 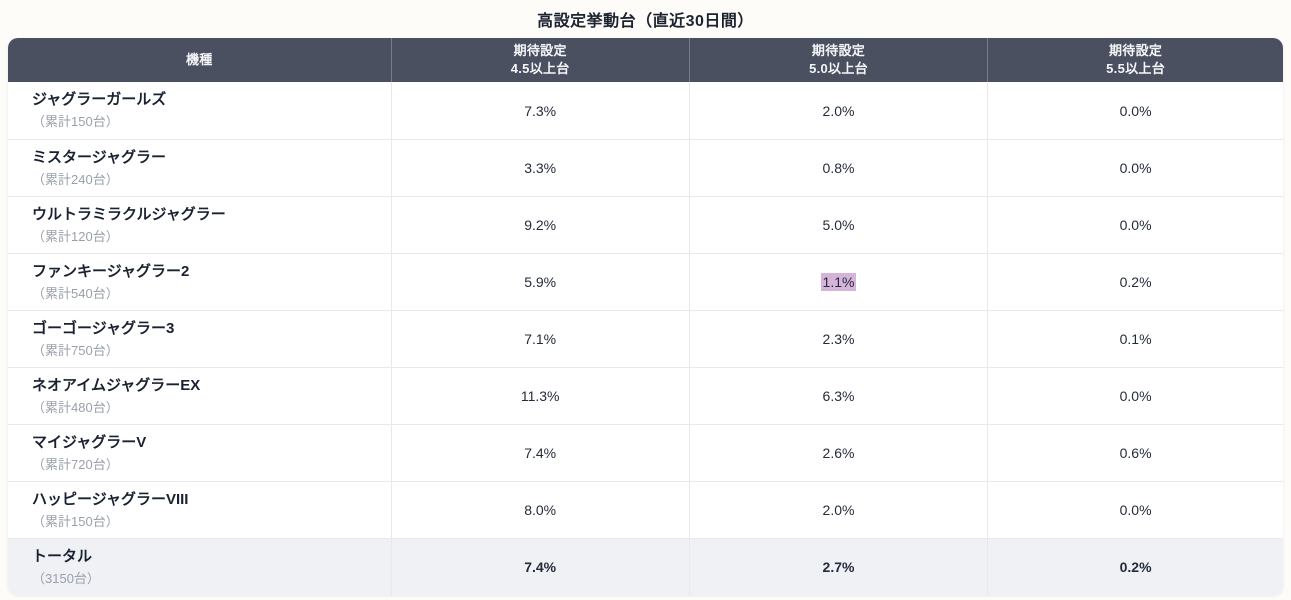 What do you see at coordinates (75, 293) in the screenshot?
I see `machine-count: （累計540台）` at bounding box center [75, 293].